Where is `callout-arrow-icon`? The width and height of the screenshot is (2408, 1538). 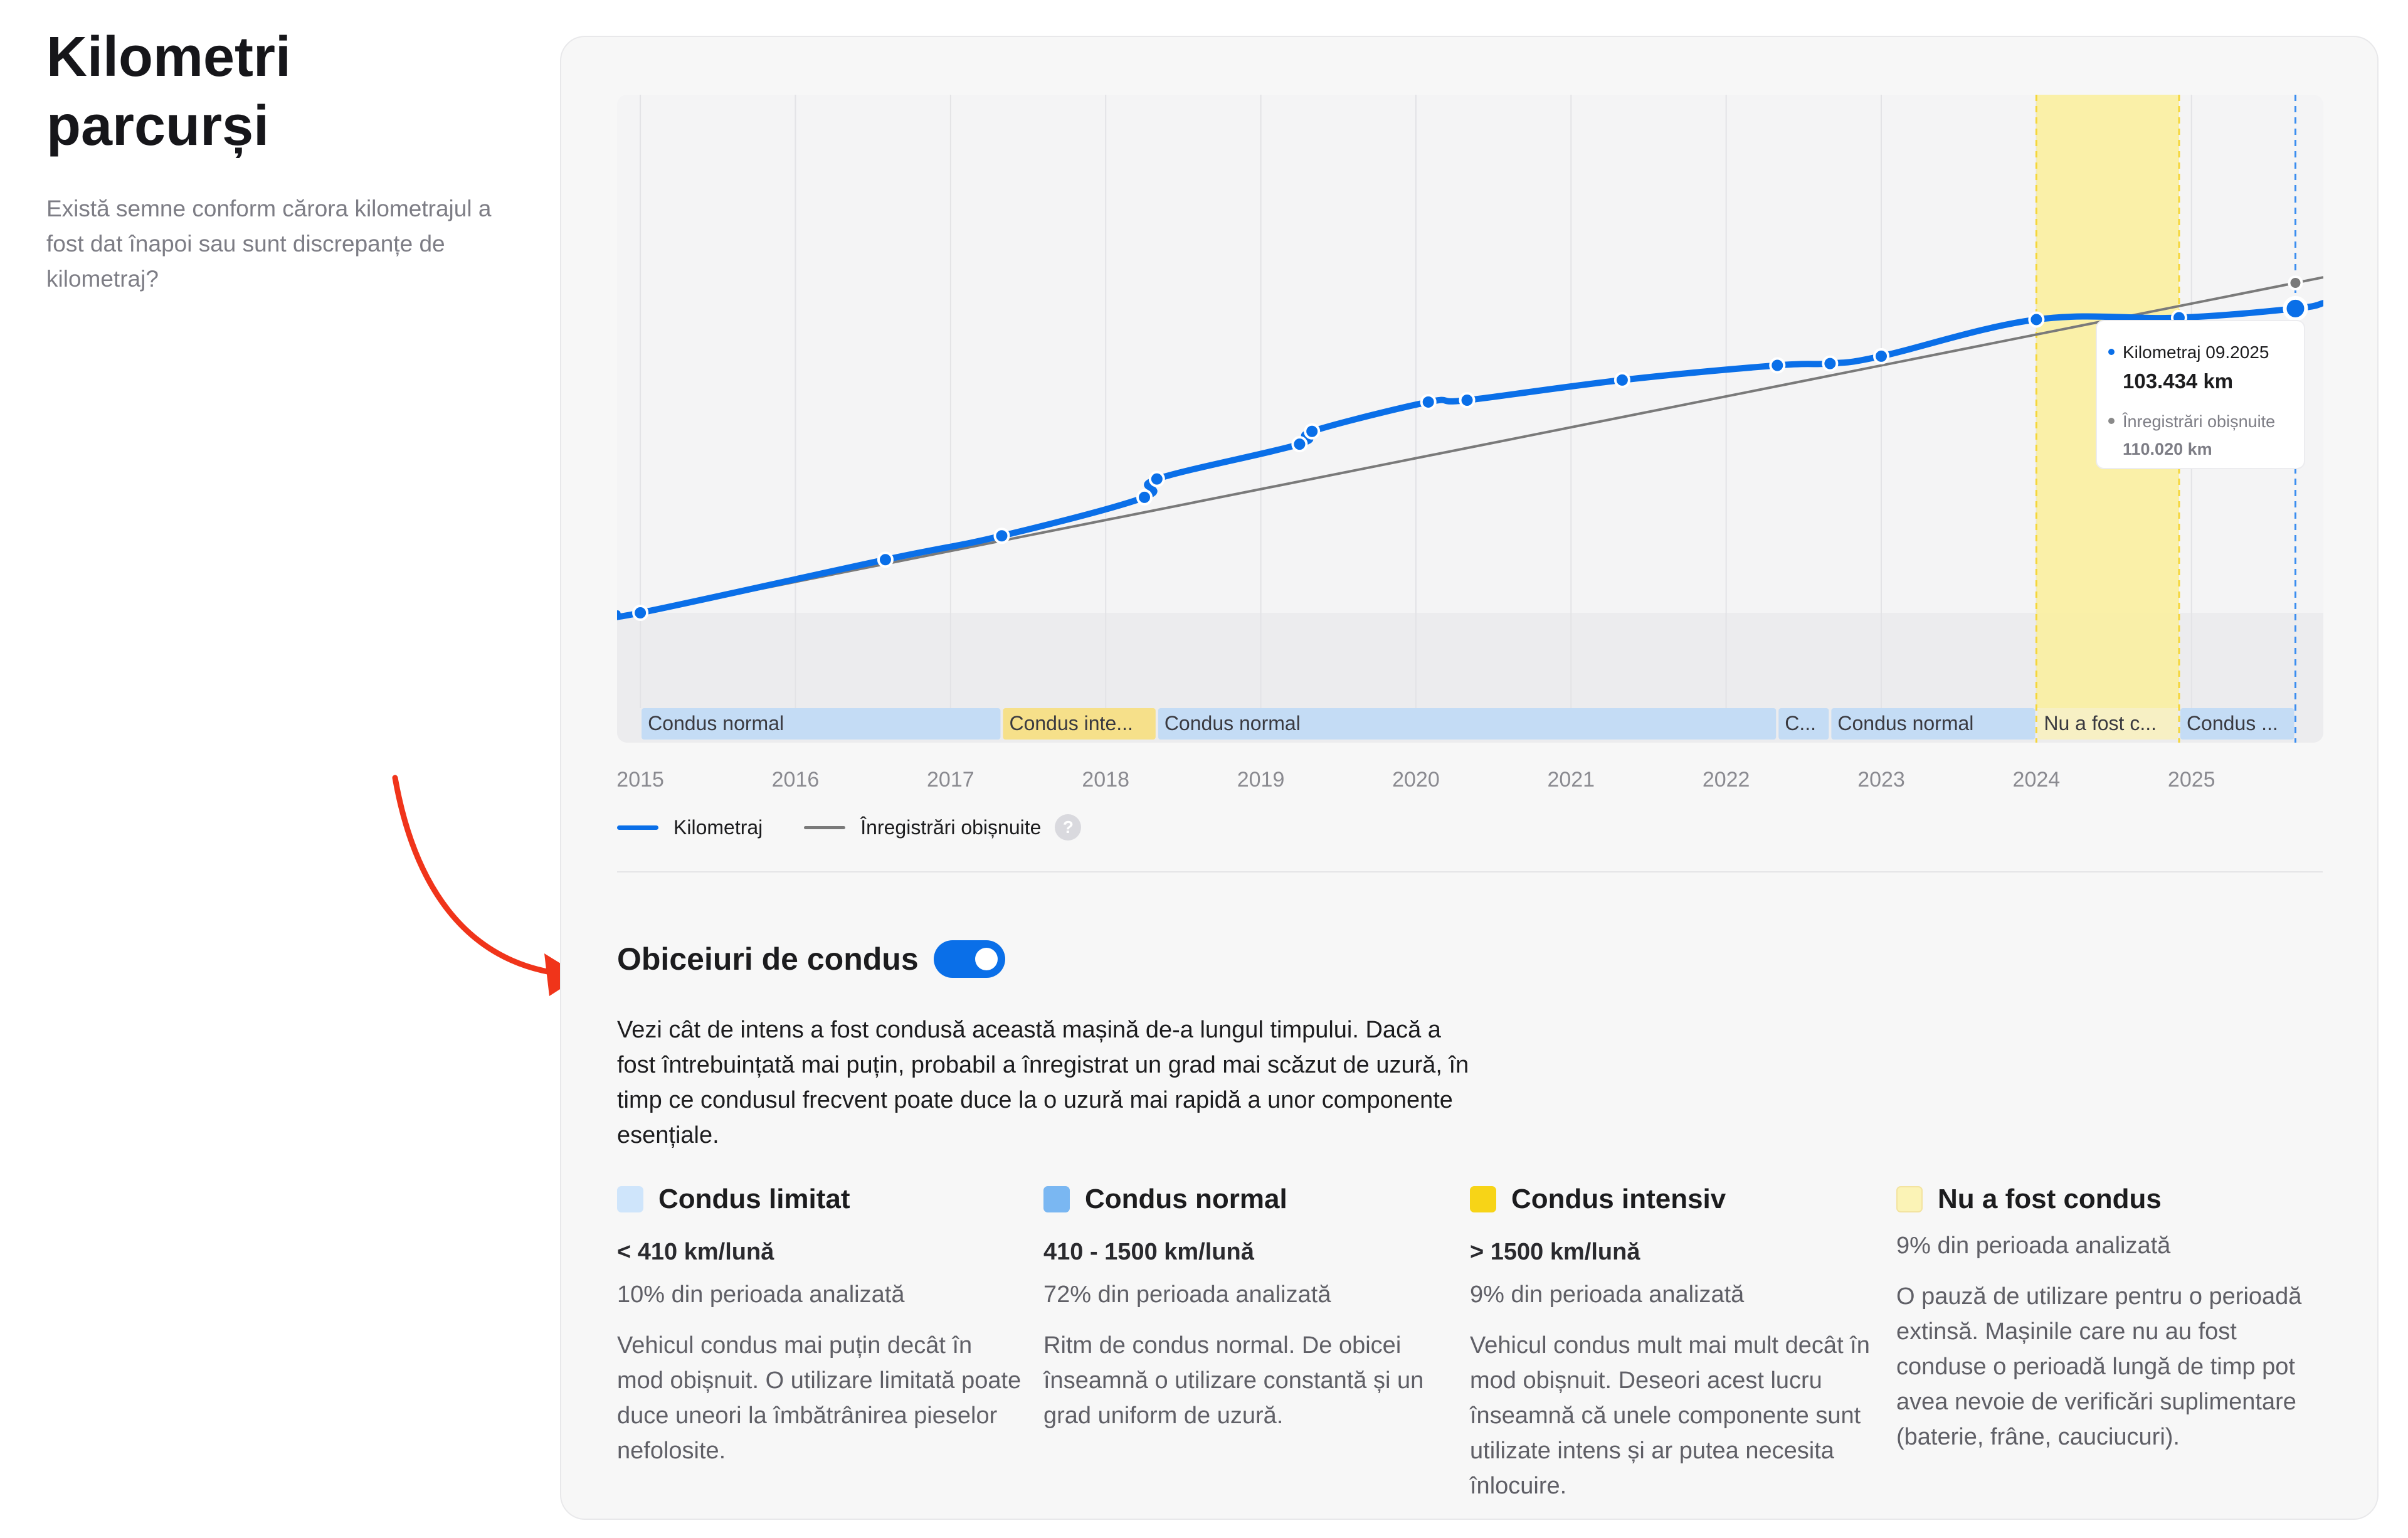
callout-arrow-icon is located at coordinates (486, 885).